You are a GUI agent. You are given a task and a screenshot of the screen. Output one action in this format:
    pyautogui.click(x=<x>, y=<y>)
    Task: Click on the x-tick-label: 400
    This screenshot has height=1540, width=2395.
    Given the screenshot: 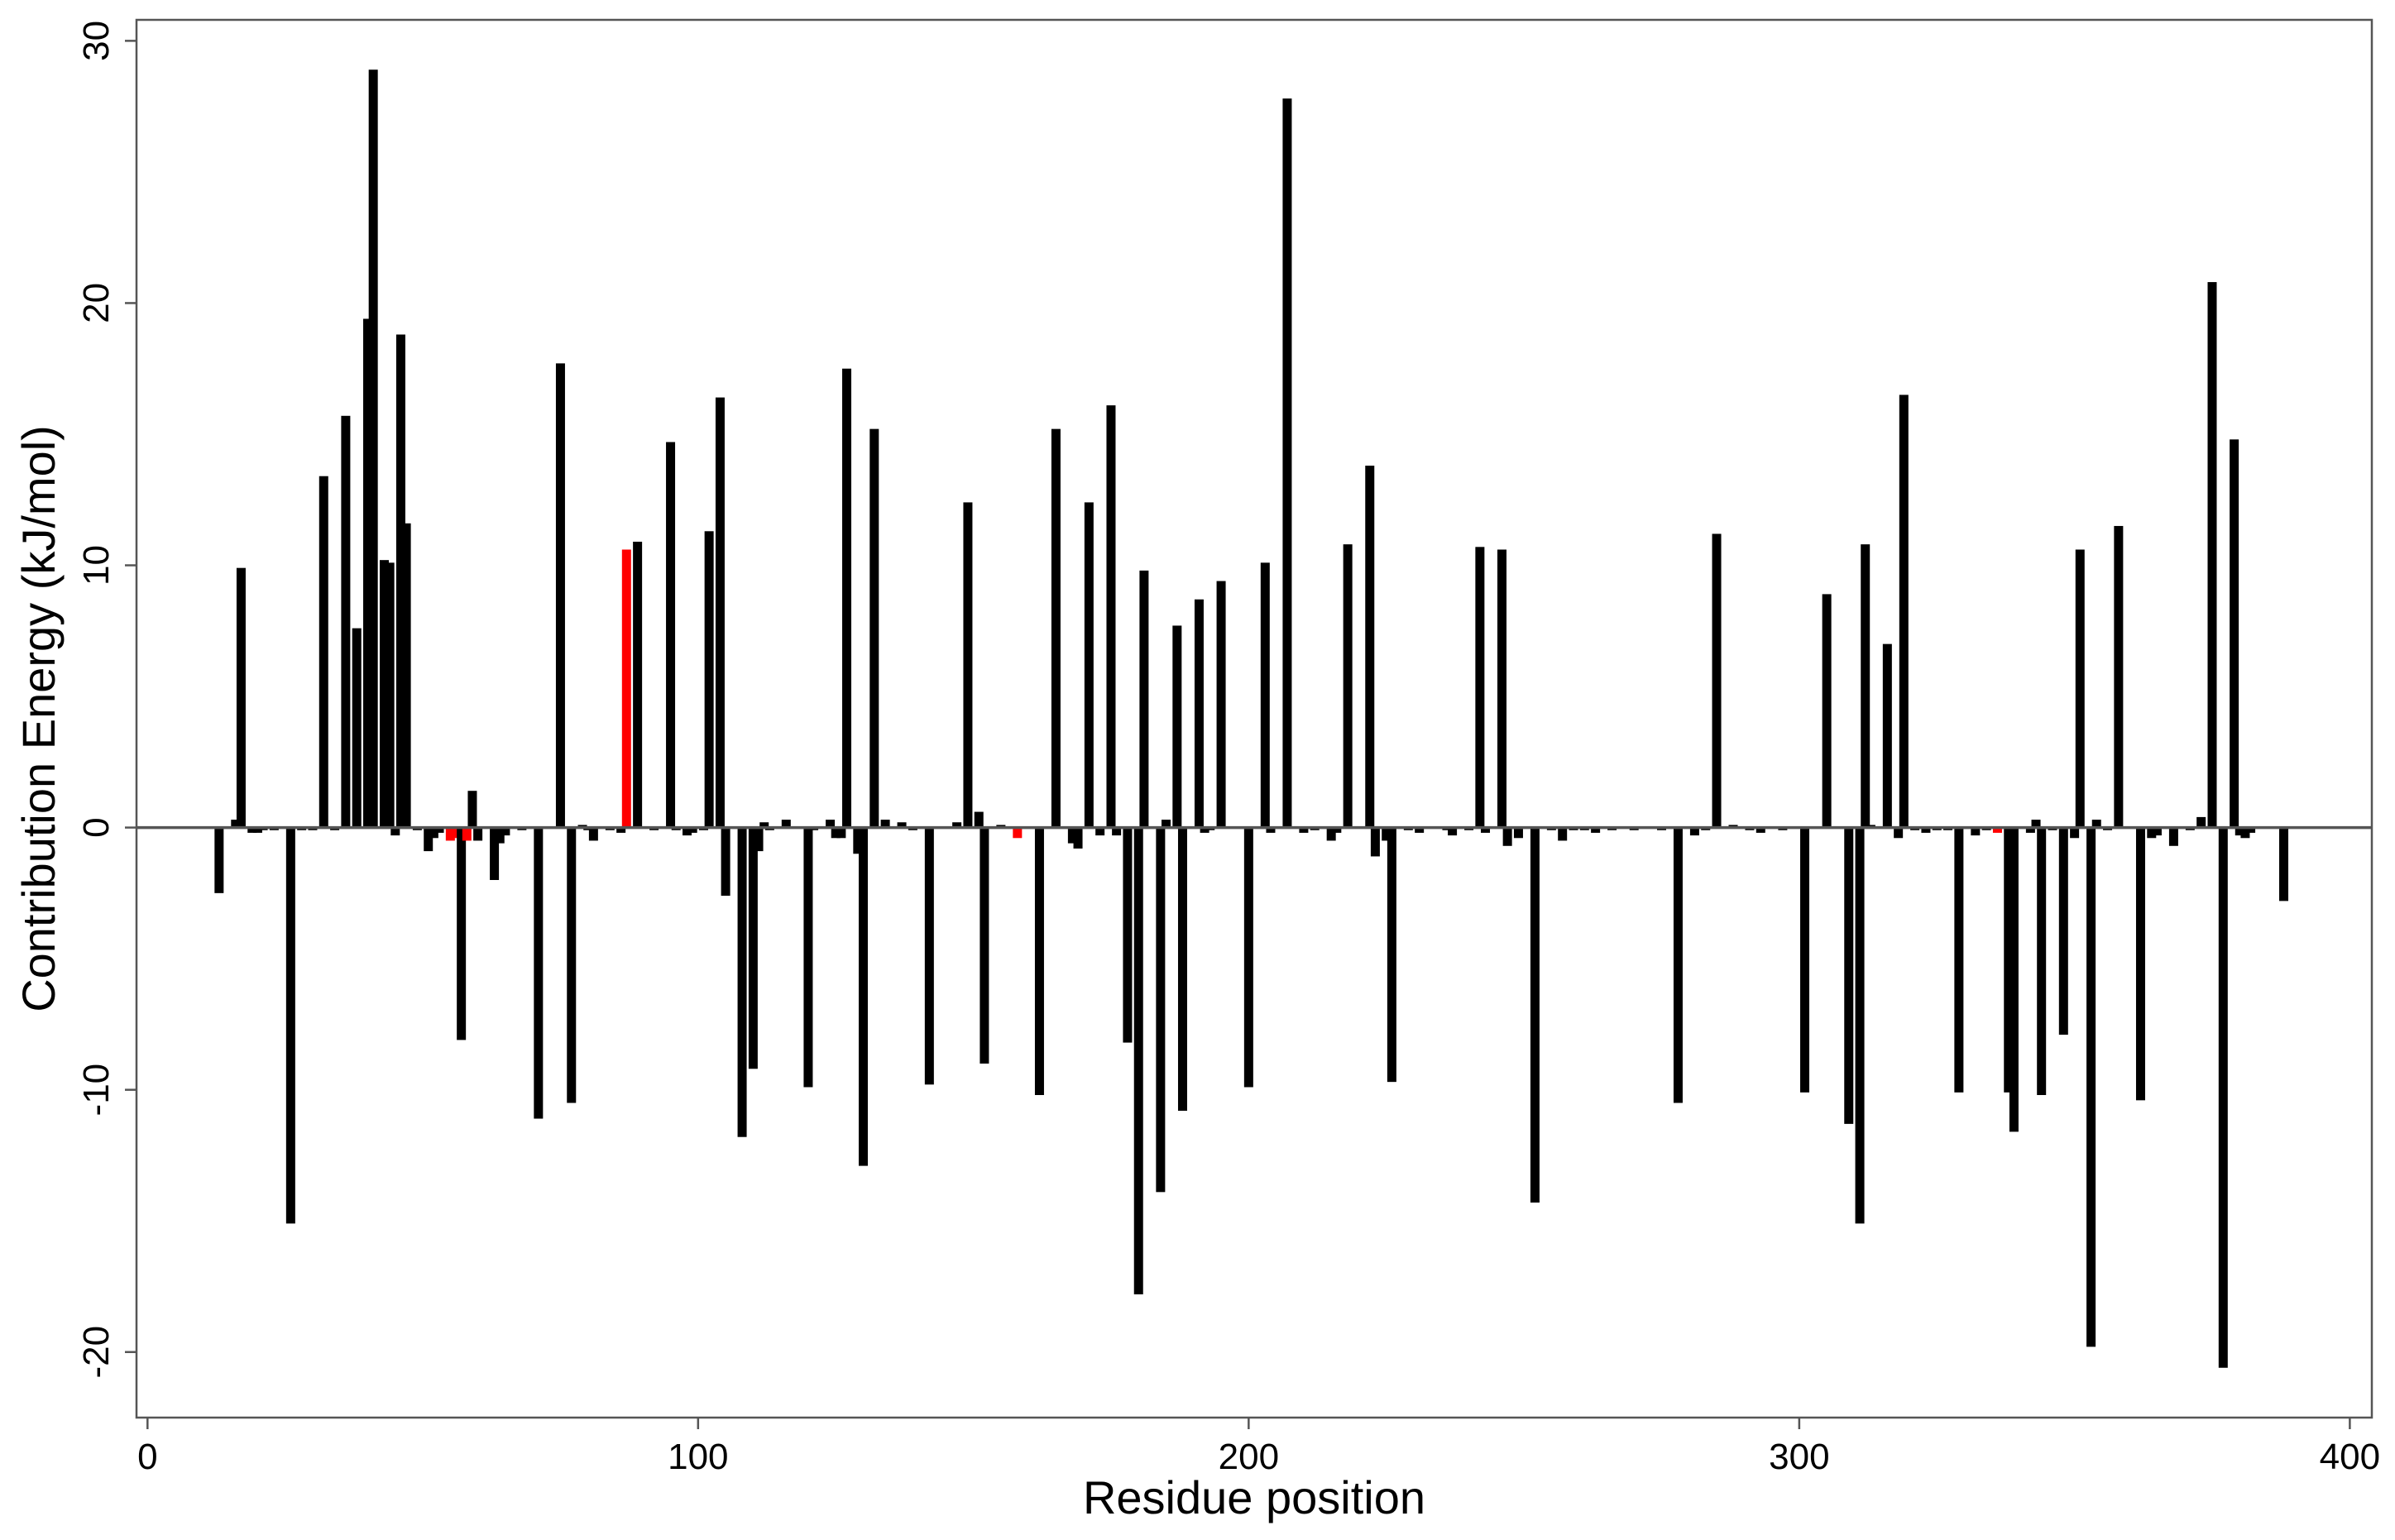 What is the action you would take?
    pyautogui.click(x=2350, y=1457)
    